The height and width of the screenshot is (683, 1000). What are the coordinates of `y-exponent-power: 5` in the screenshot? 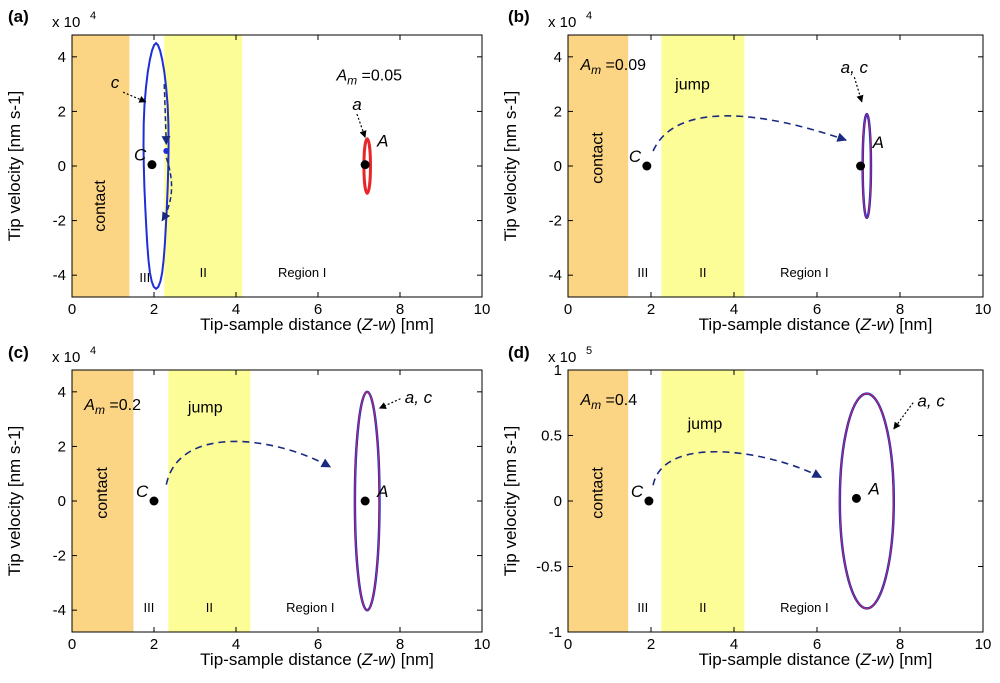 It's located at (589, 351).